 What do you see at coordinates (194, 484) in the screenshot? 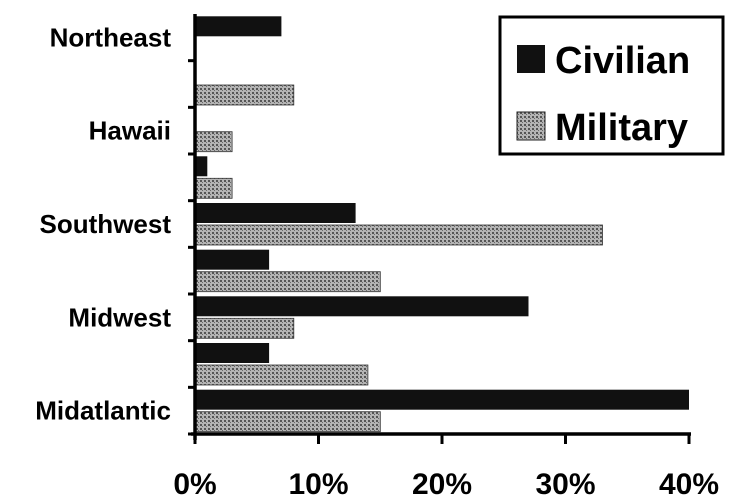
I see `x-tick-label: 0%` at bounding box center [194, 484].